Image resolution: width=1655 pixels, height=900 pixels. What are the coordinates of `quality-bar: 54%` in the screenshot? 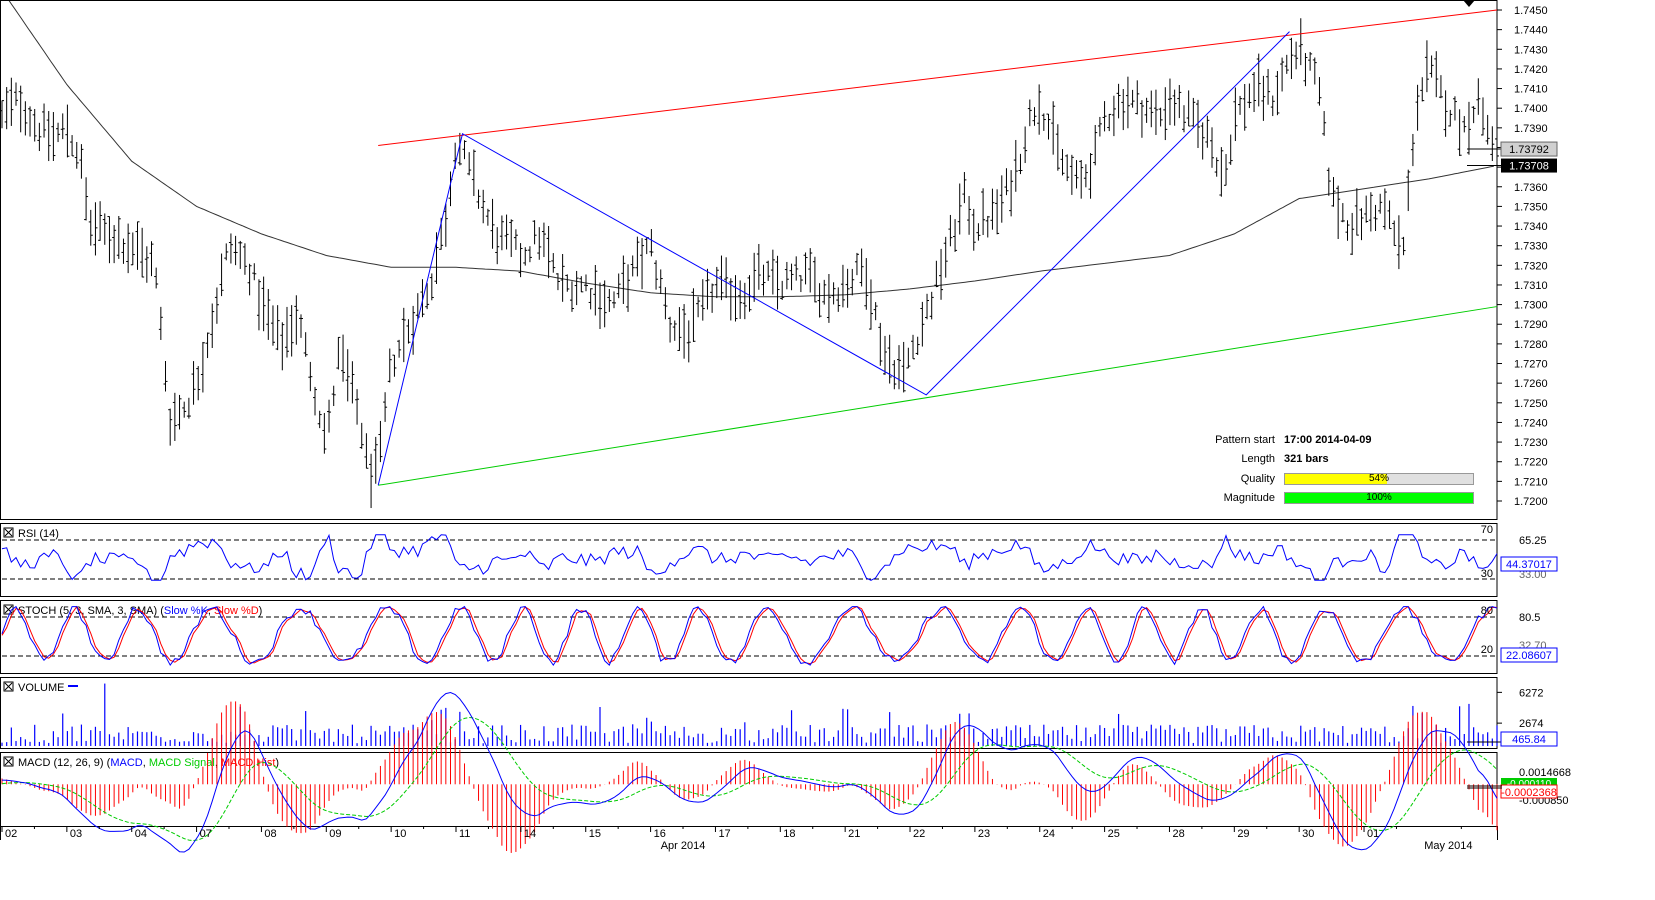 It's located at (1379, 479).